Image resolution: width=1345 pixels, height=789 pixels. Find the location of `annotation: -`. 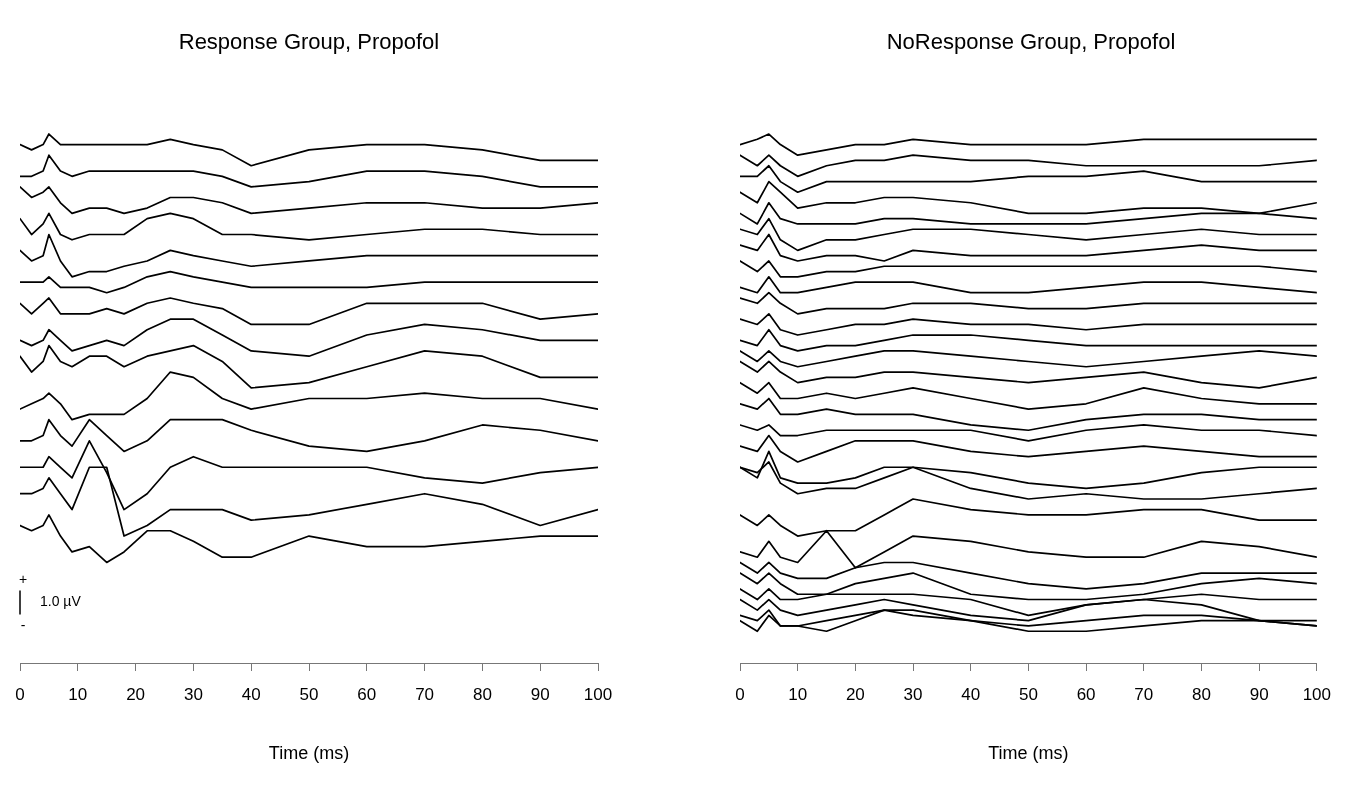

annotation: - is located at coordinates (23, 625).